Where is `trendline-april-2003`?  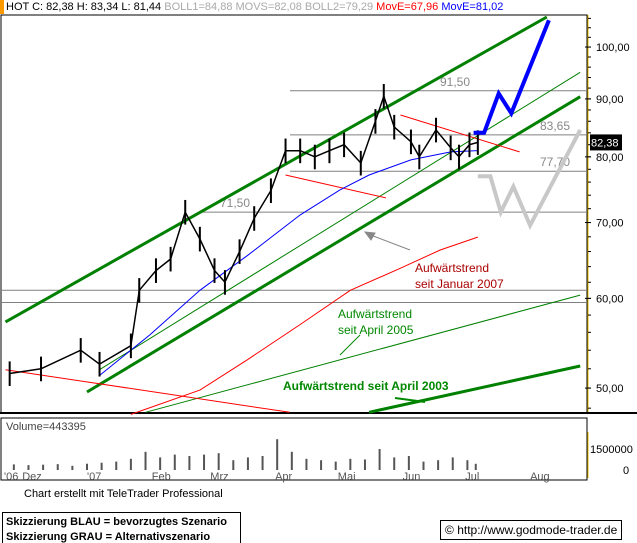 trendline-april-2003 is located at coordinates (474, 389).